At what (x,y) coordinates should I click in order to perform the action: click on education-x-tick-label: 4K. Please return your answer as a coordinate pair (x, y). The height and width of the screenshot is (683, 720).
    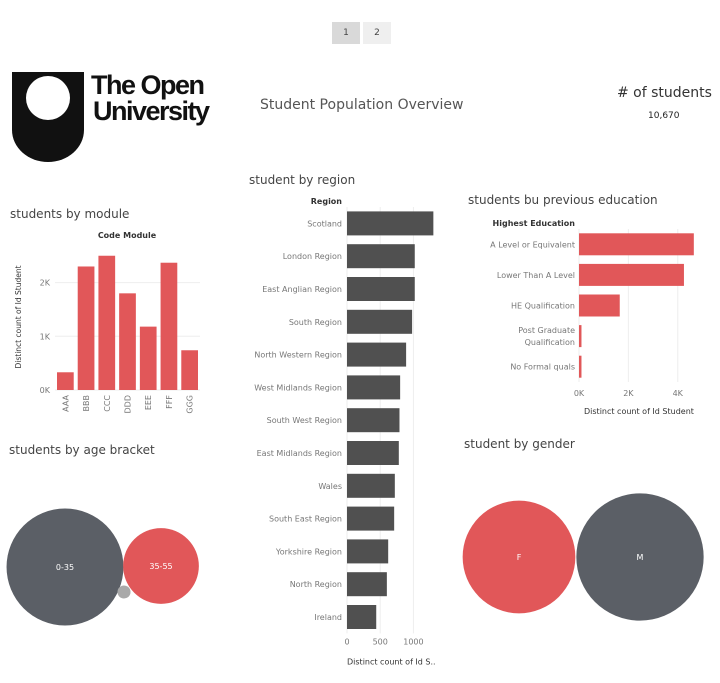
    Looking at the image, I should click on (678, 393).